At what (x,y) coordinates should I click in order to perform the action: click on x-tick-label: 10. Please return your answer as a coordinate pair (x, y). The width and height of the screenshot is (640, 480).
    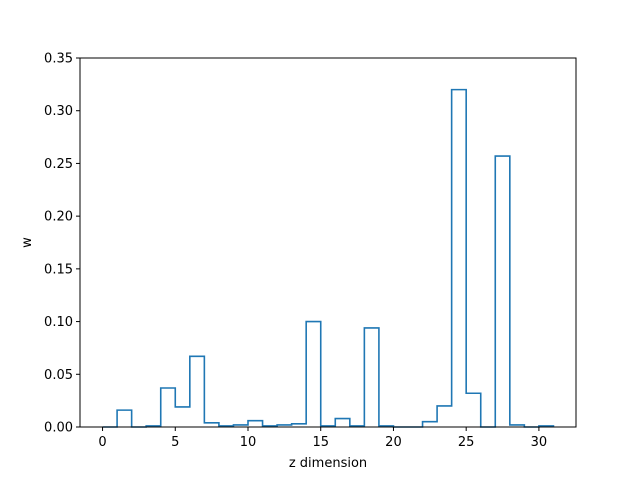
    Looking at the image, I should click on (248, 442).